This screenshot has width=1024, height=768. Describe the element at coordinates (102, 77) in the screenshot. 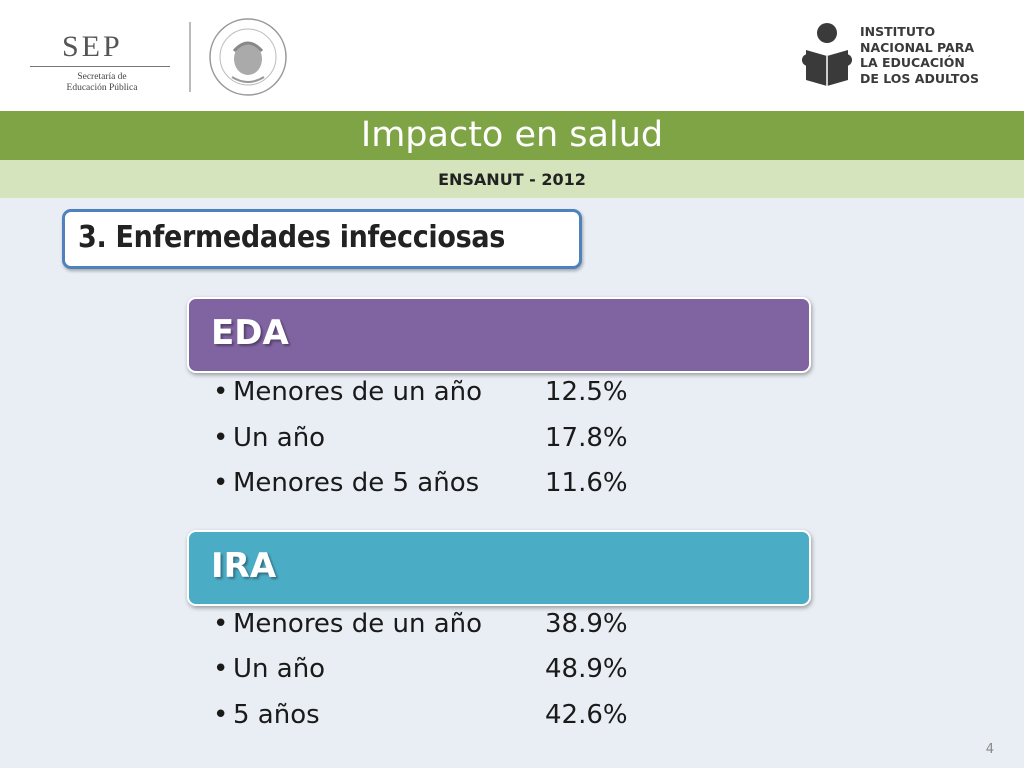

I see `sep-logo-line1: Secretaría de` at that location.